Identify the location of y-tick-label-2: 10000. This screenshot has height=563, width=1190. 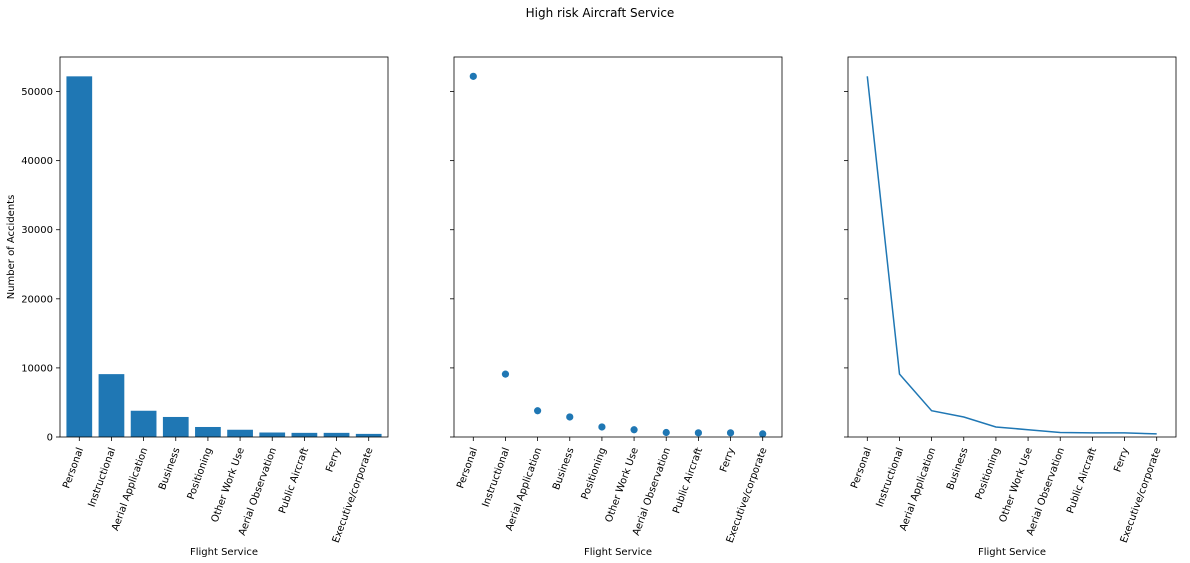
(37, 368).